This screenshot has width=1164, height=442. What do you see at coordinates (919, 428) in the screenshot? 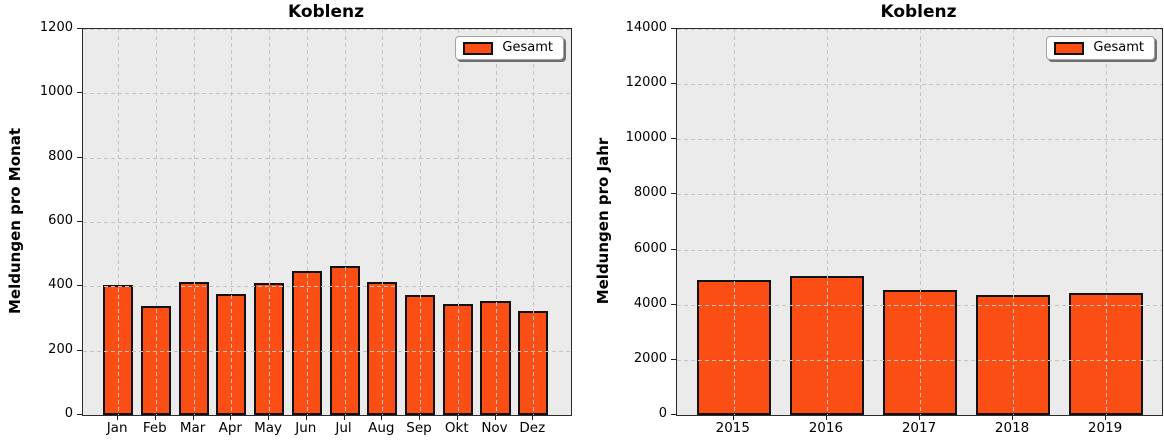
I see `x-tick-label: 2017` at bounding box center [919, 428].